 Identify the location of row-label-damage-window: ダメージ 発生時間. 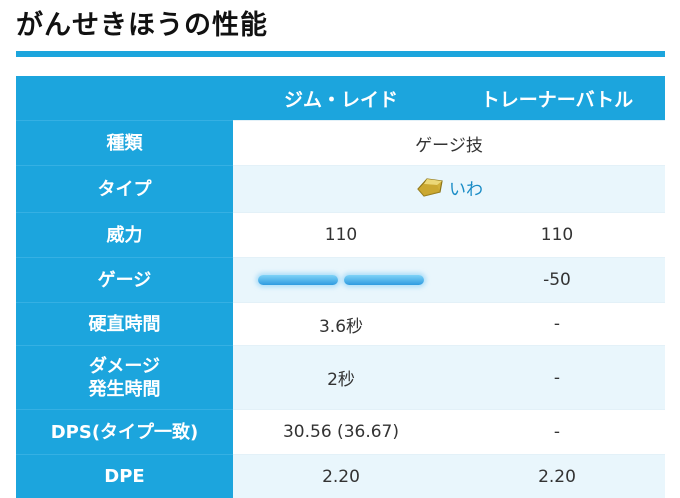
(124, 378).